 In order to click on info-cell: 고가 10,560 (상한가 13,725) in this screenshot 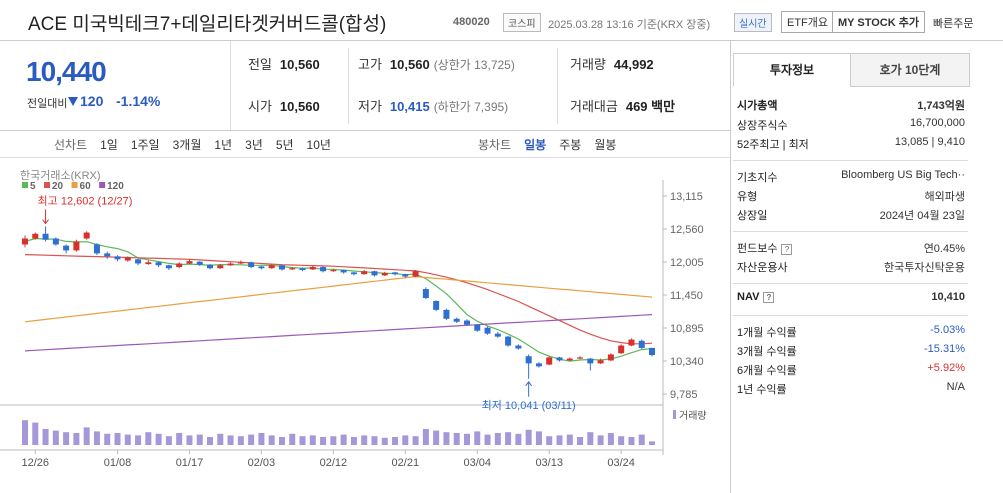, I will do `click(436, 64)`.